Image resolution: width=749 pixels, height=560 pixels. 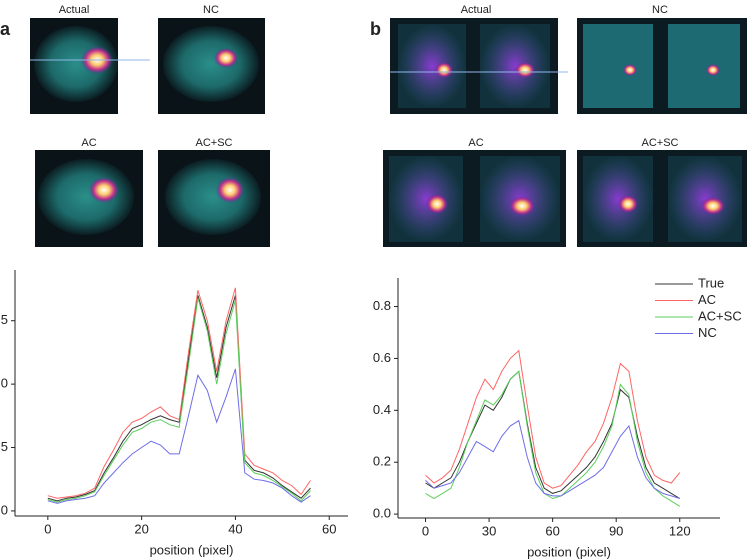 I want to click on x-tick-label: 20, so click(x=141, y=528).